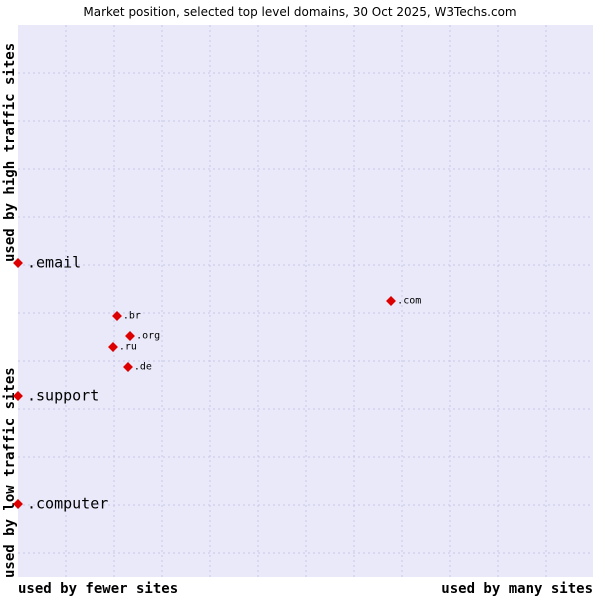 The image size is (600, 600). What do you see at coordinates (305, 589) in the screenshot?
I see `x-axis-labels: used by fewer sites used by many sites` at bounding box center [305, 589].